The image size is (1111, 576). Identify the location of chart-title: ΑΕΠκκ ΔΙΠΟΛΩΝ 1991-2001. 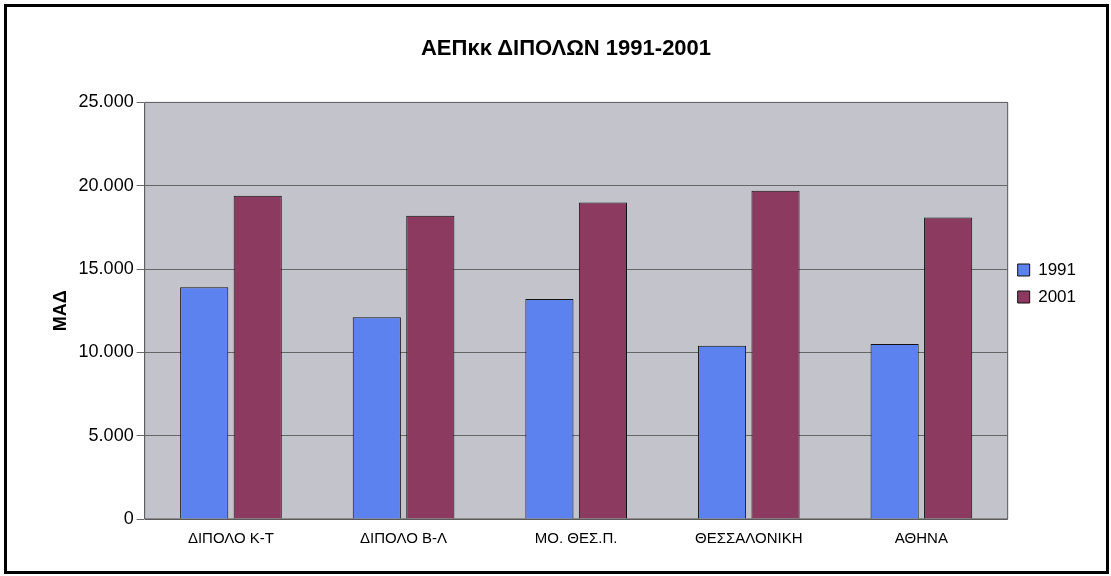
(566, 48).